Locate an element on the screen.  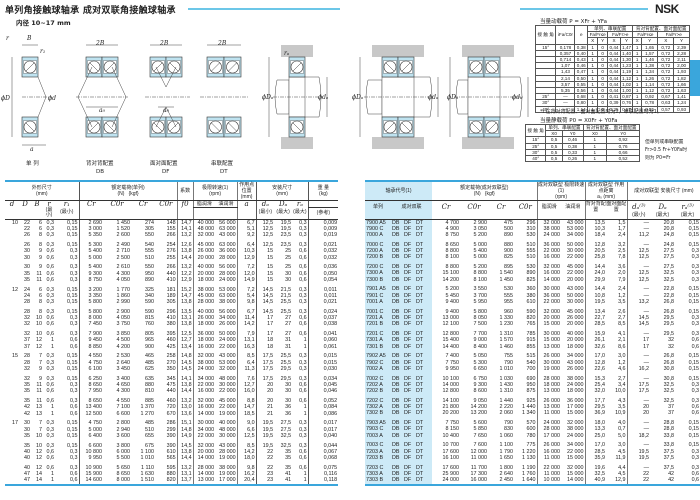
table-row: 25° 0,5 0,38 1 0,76 is located at coordinates (582, 146).